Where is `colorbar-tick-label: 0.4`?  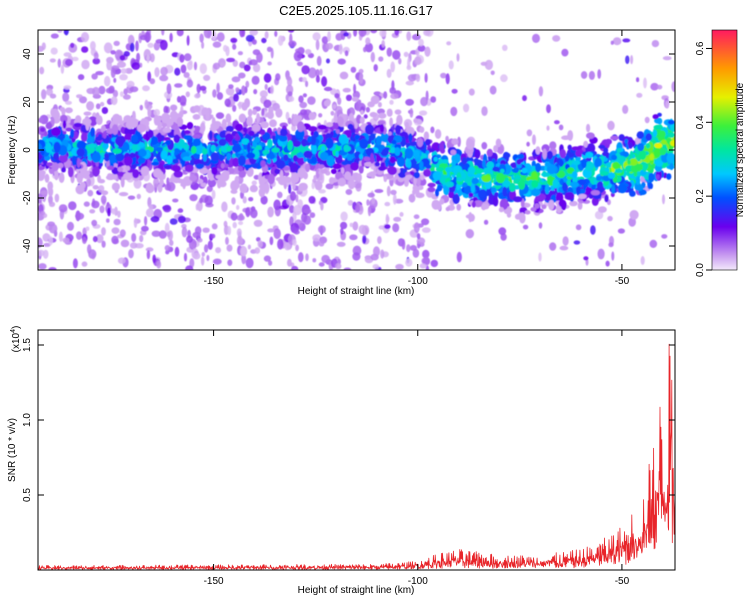
colorbar-tick-label: 0.4 is located at coordinates (700, 122).